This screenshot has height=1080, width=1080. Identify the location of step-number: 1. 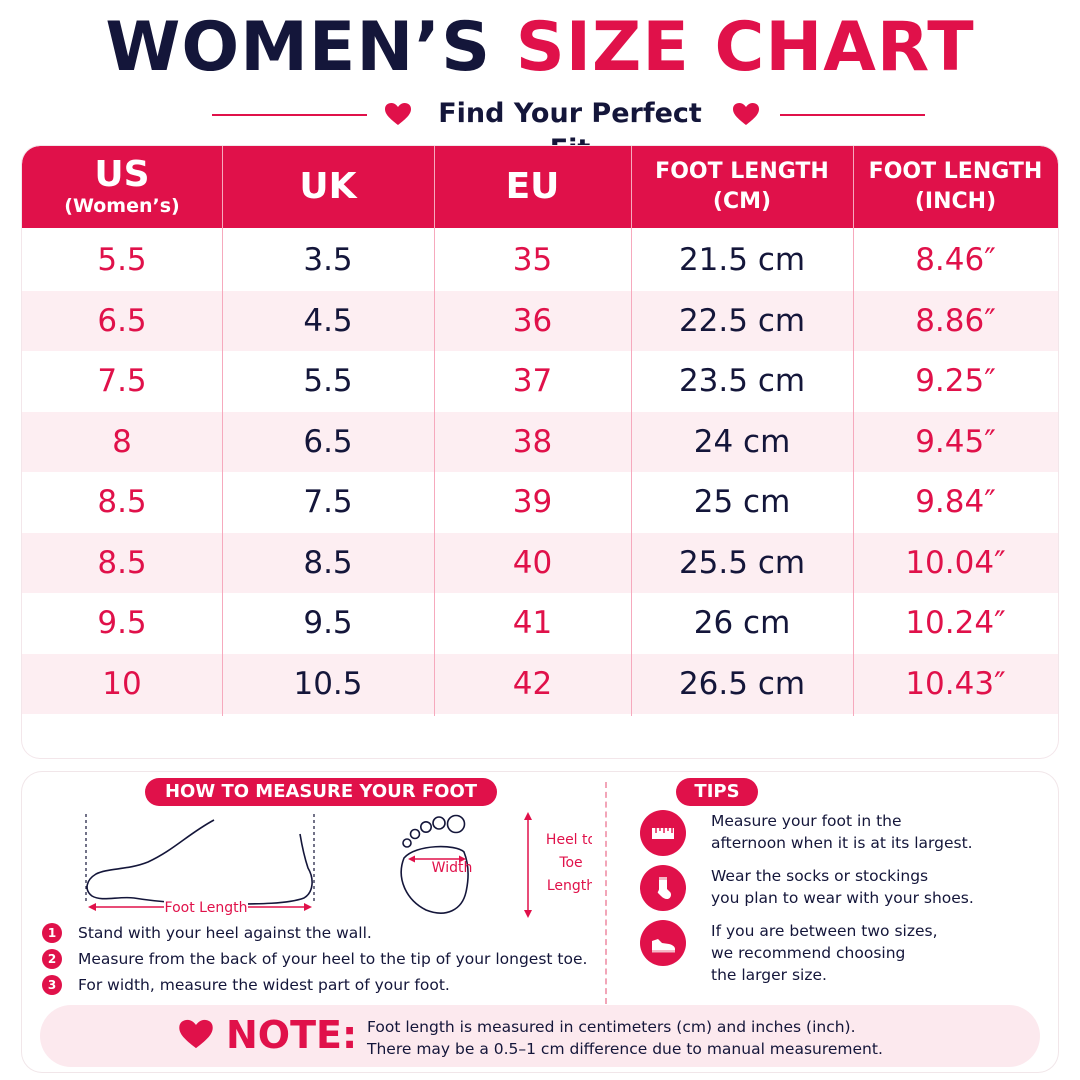
(52, 933).